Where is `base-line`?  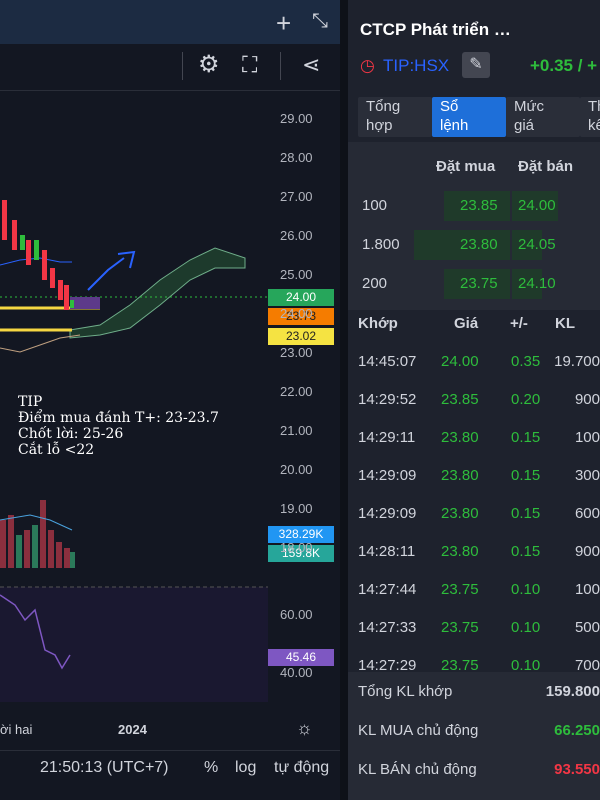
base-line is located at coordinates (36, 261).